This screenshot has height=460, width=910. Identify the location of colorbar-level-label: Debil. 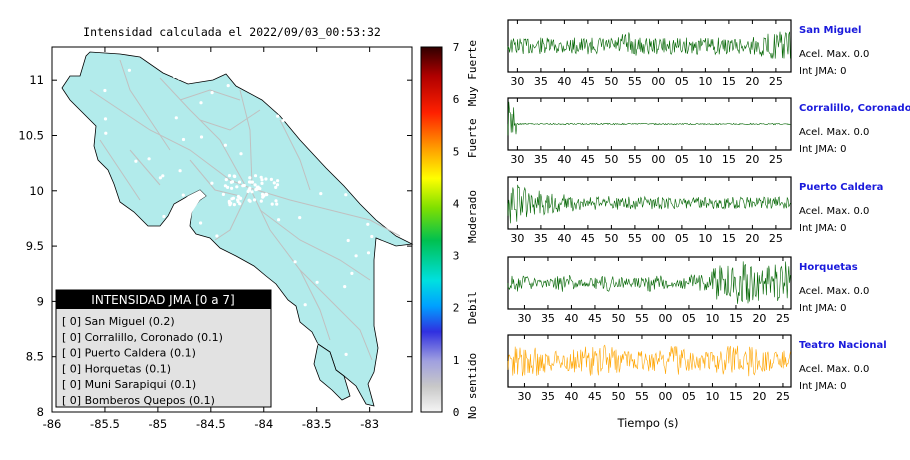
(472, 307).